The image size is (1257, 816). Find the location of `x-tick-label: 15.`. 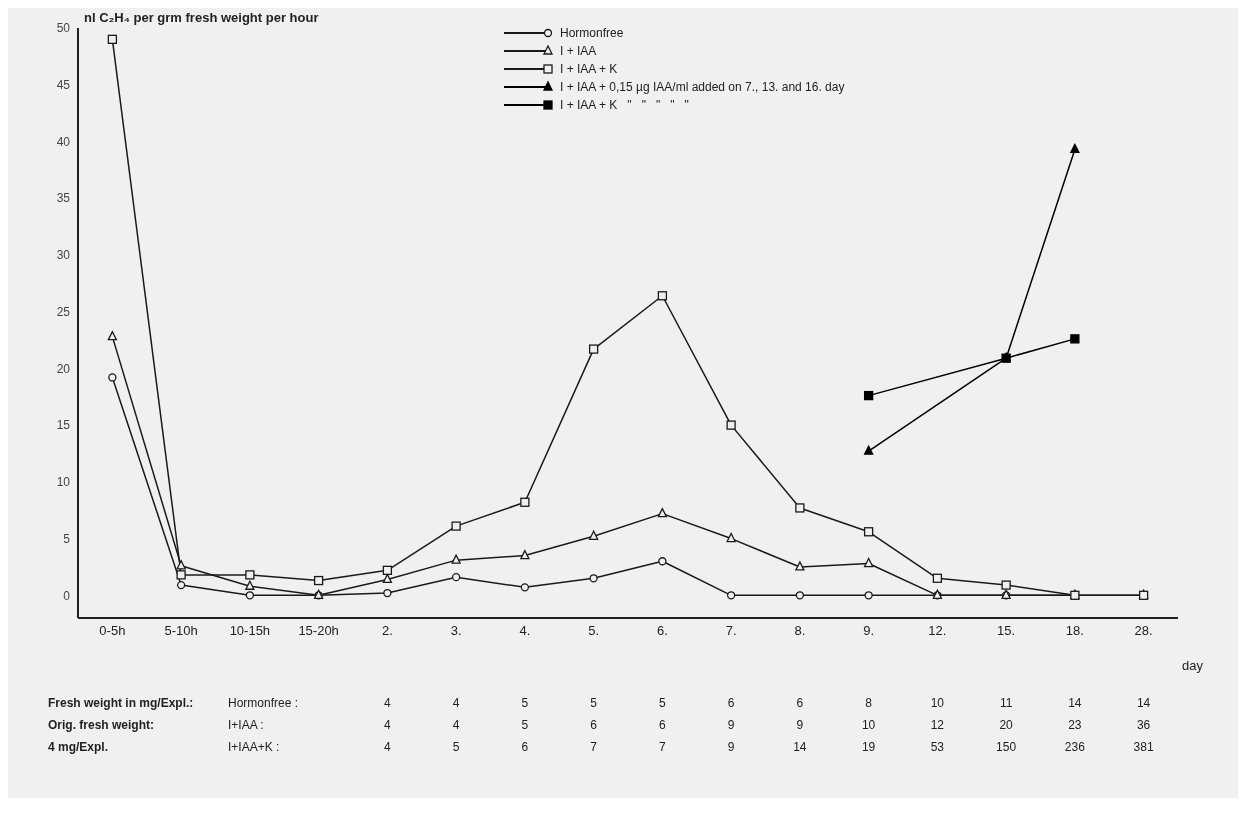

x-tick-label: 15. is located at coordinates (1006, 631).